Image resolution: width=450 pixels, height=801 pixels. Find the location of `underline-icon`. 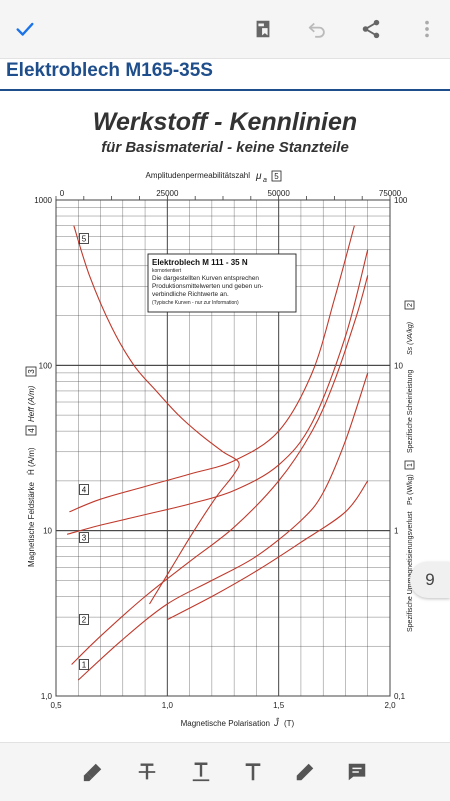

underline-icon is located at coordinates (201, 772).